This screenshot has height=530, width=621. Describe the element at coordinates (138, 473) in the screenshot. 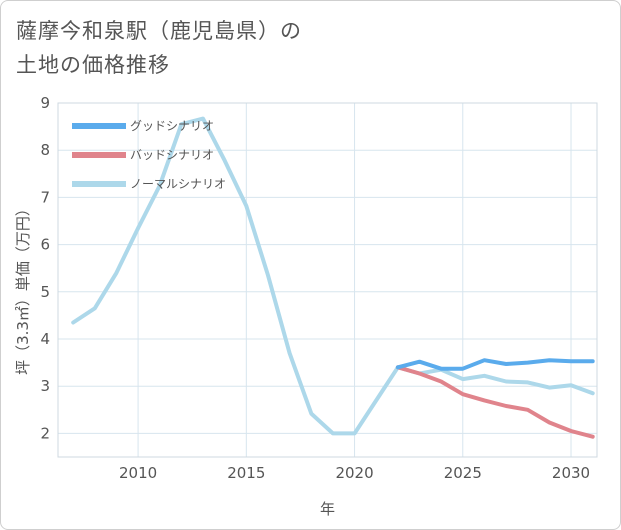

I see `x-tick-label: 2010` at that location.